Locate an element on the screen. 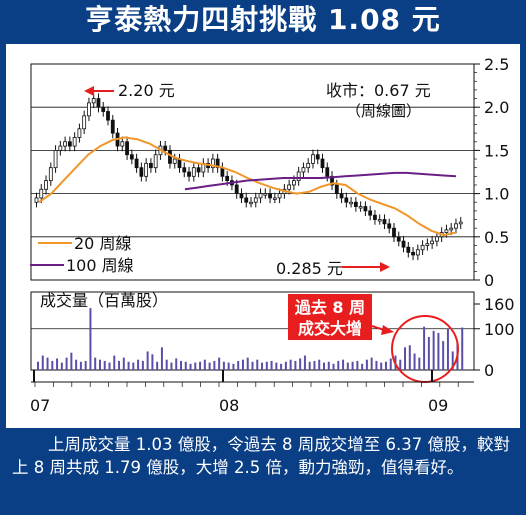 Image resolution: width=526 pixels, height=515 pixels. volume-annotation-box is located at coordinates (330, 317).